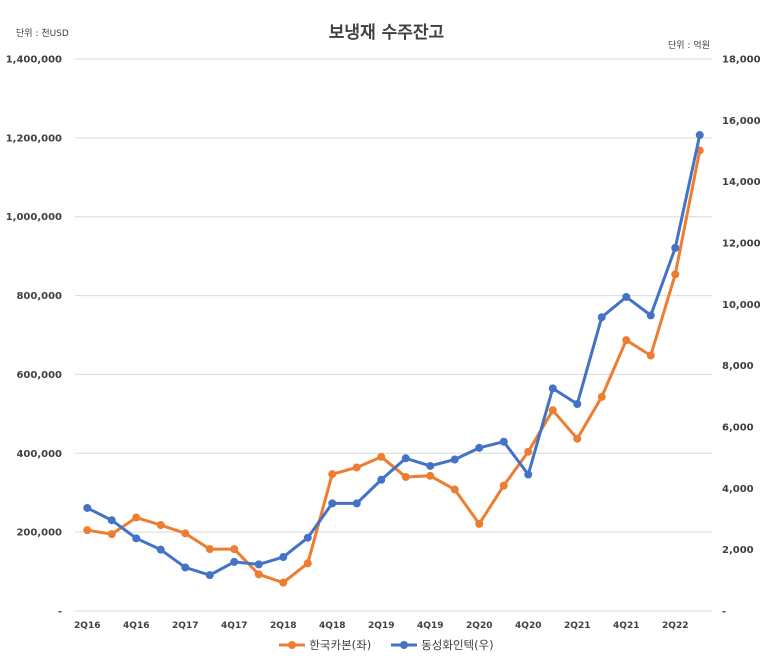  I want to click on x-tick-label: 4Q16, so click(136, 626).